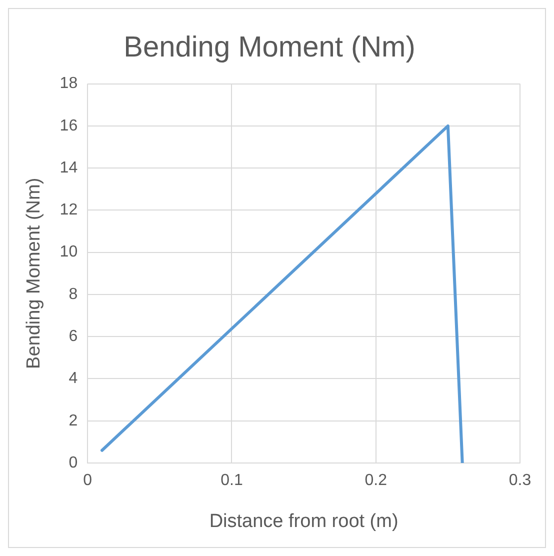 The width and height of the screenshot is (554, 556). Describe the element at coordinates (231, 481) in the screenshot. I see `x-tick-label: 0.1` at that location.